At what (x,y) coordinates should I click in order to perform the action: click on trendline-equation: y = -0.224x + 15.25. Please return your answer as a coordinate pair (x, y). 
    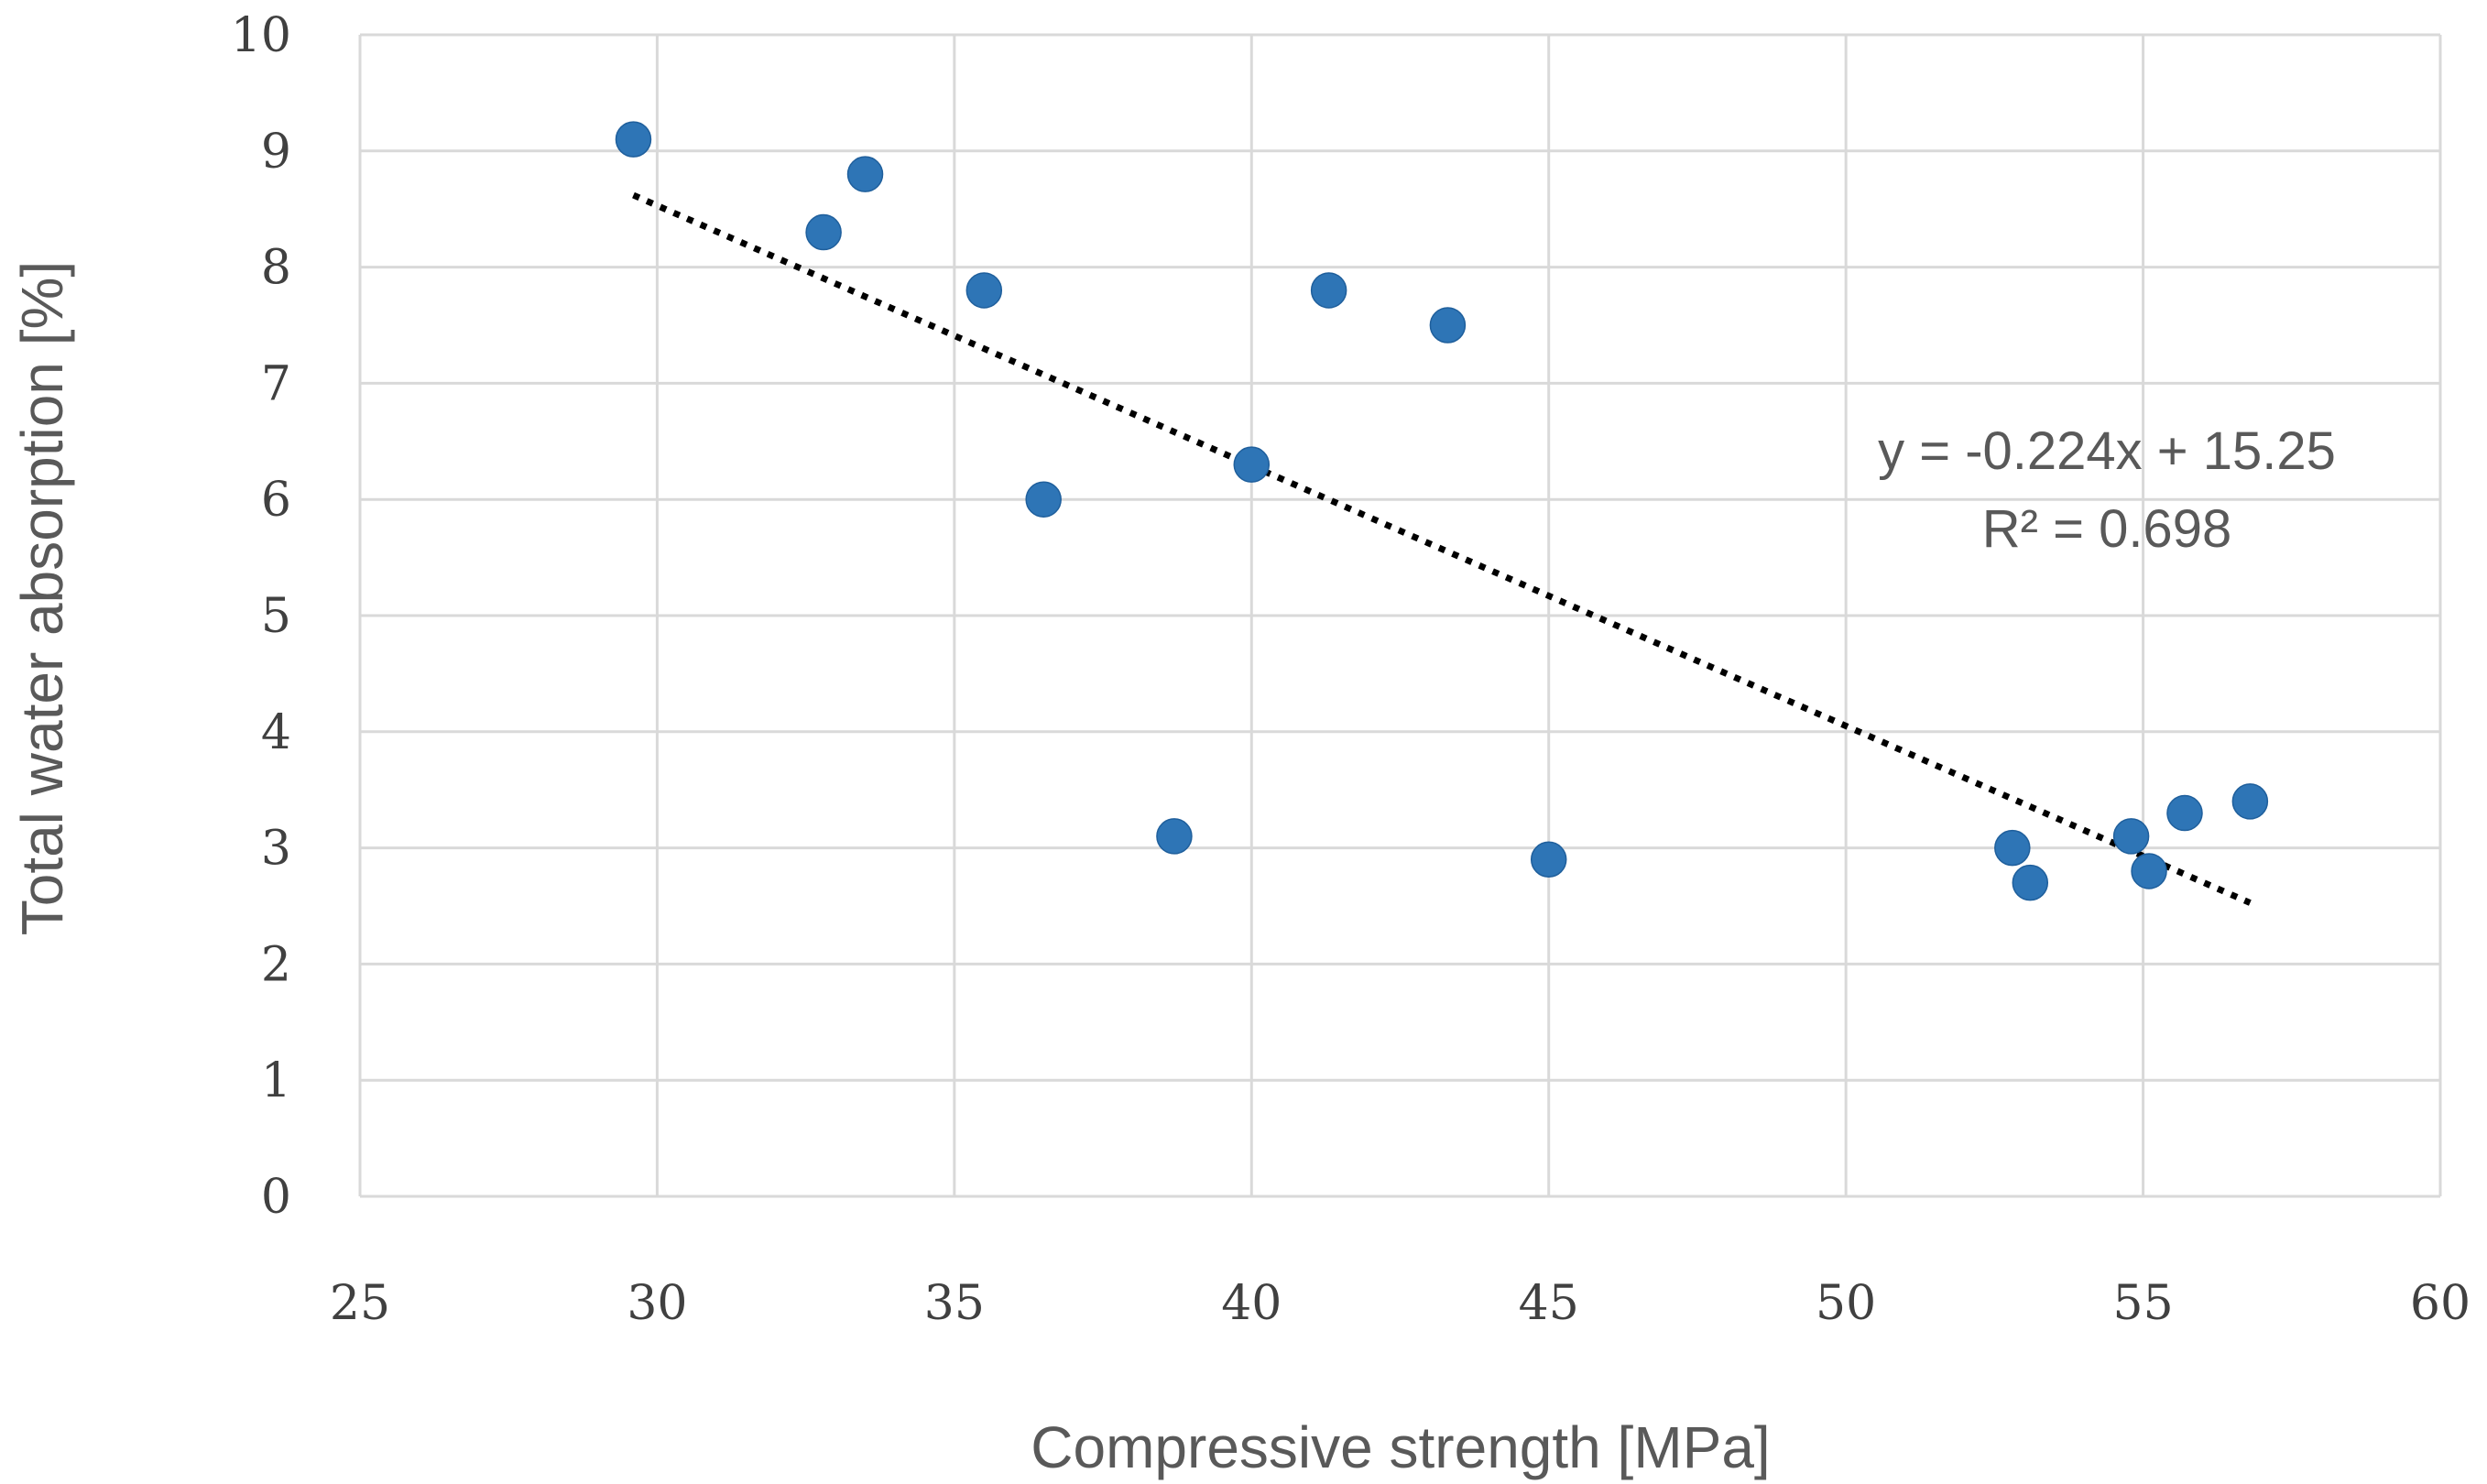
    Looking at the image, I should click on (2107, 451).